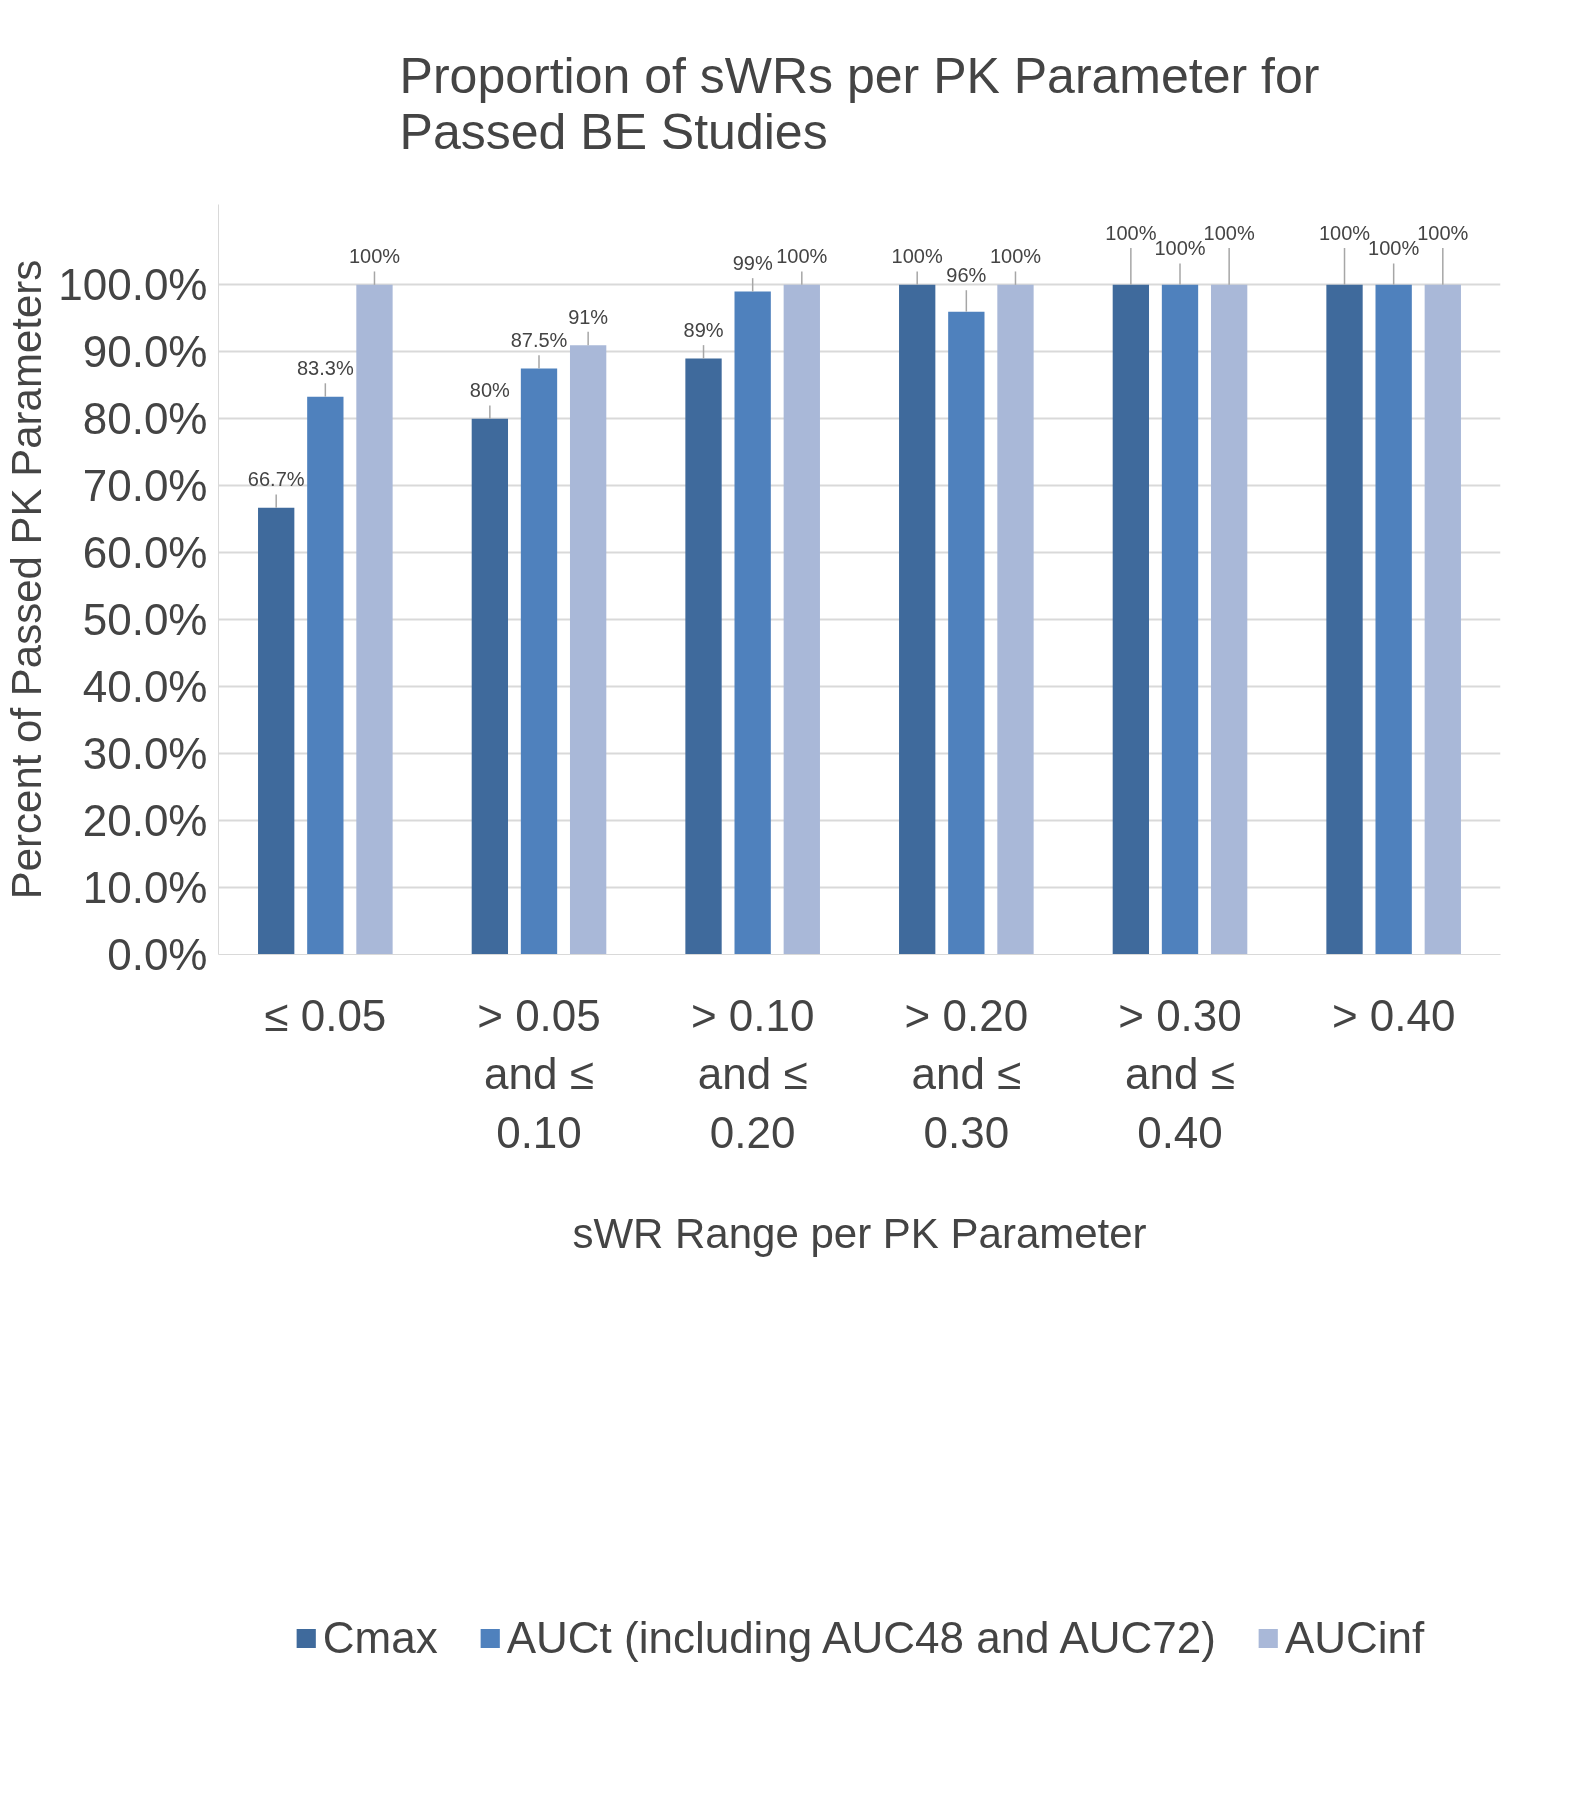 This screenshot has width=1592, height=1818. Describe the element at coordinates (380, 1637) in the screenshot. I see `legend-label: Cmax` at that location.